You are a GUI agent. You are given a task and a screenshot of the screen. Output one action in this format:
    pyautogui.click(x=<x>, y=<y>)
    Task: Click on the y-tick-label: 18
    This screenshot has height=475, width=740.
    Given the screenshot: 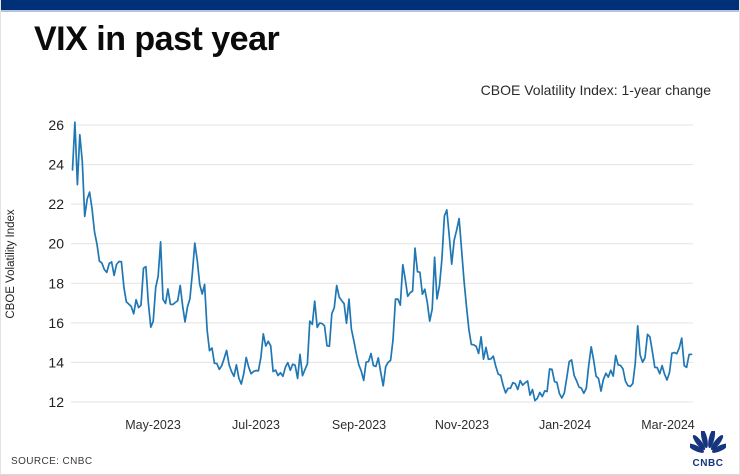 What is the action you would take?
    pyautogui.click(x=56, y=283)
    